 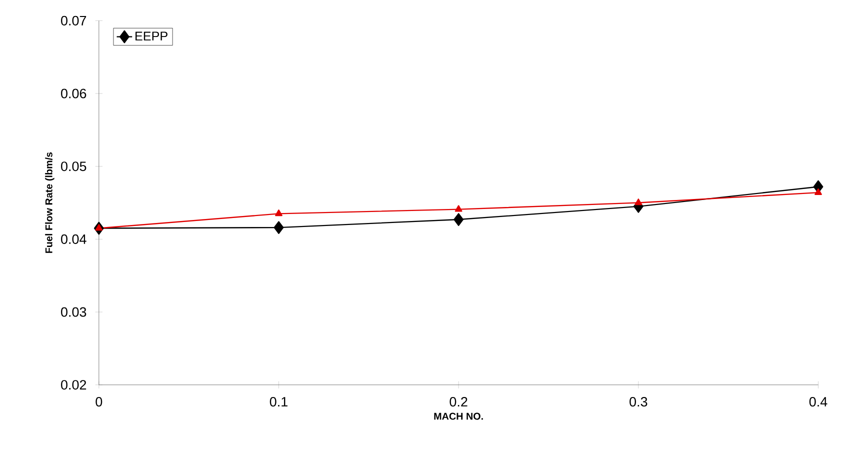 What do you see at coordinates (73, 166) in the screenshot?
I see `y-tick-label: 0.05` at bounding box center [73, 166].